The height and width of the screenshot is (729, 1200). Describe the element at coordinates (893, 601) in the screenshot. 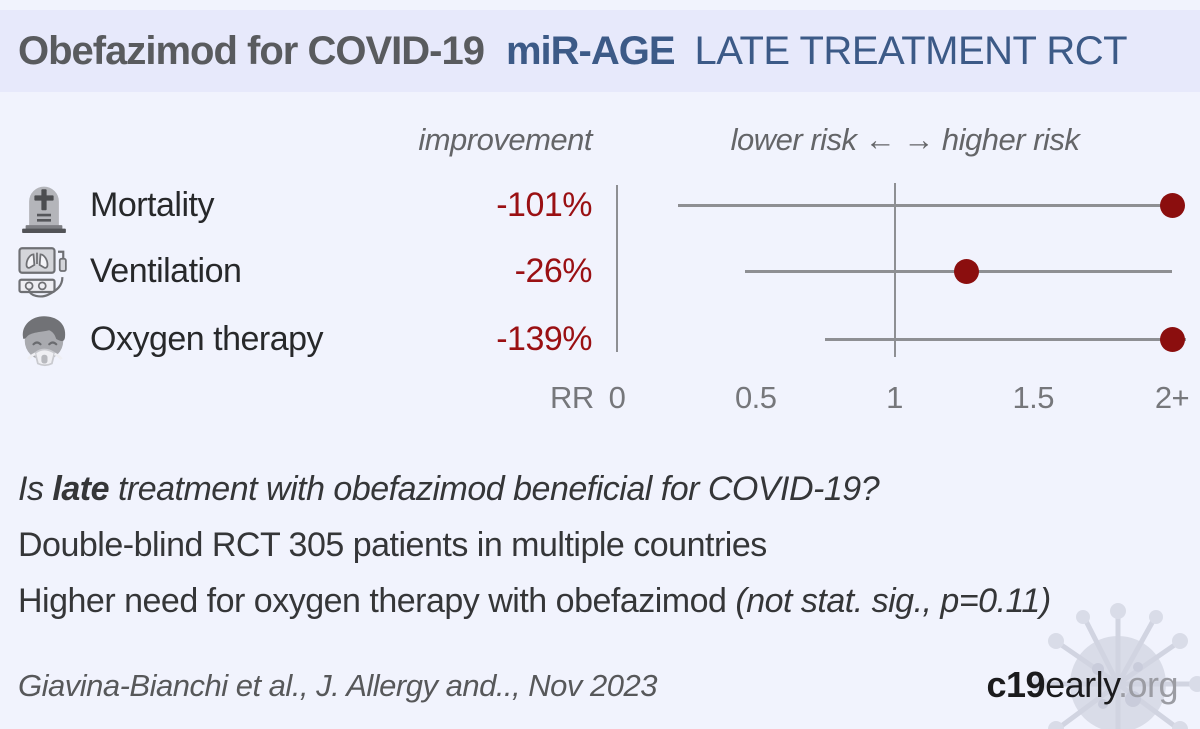

I see `result-significance: (not stat. sig., p=0.11)` at that location.